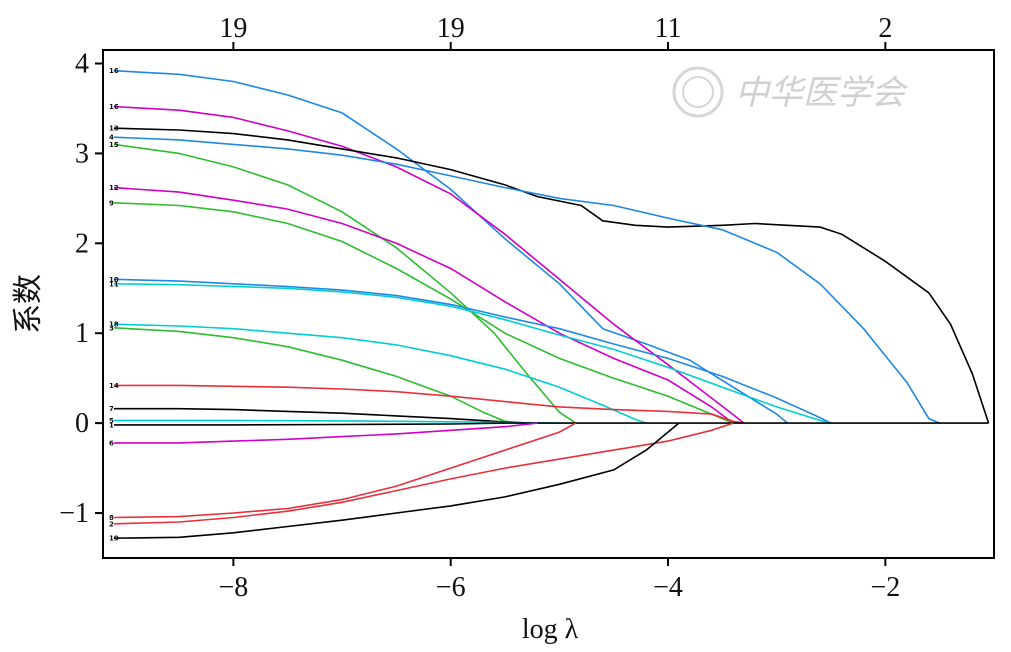 This screenshot has width=1011, height=652. Describe the element at coordinates (111, 425) in the screenshot. I see `series-label-1-14: 1` at that location.